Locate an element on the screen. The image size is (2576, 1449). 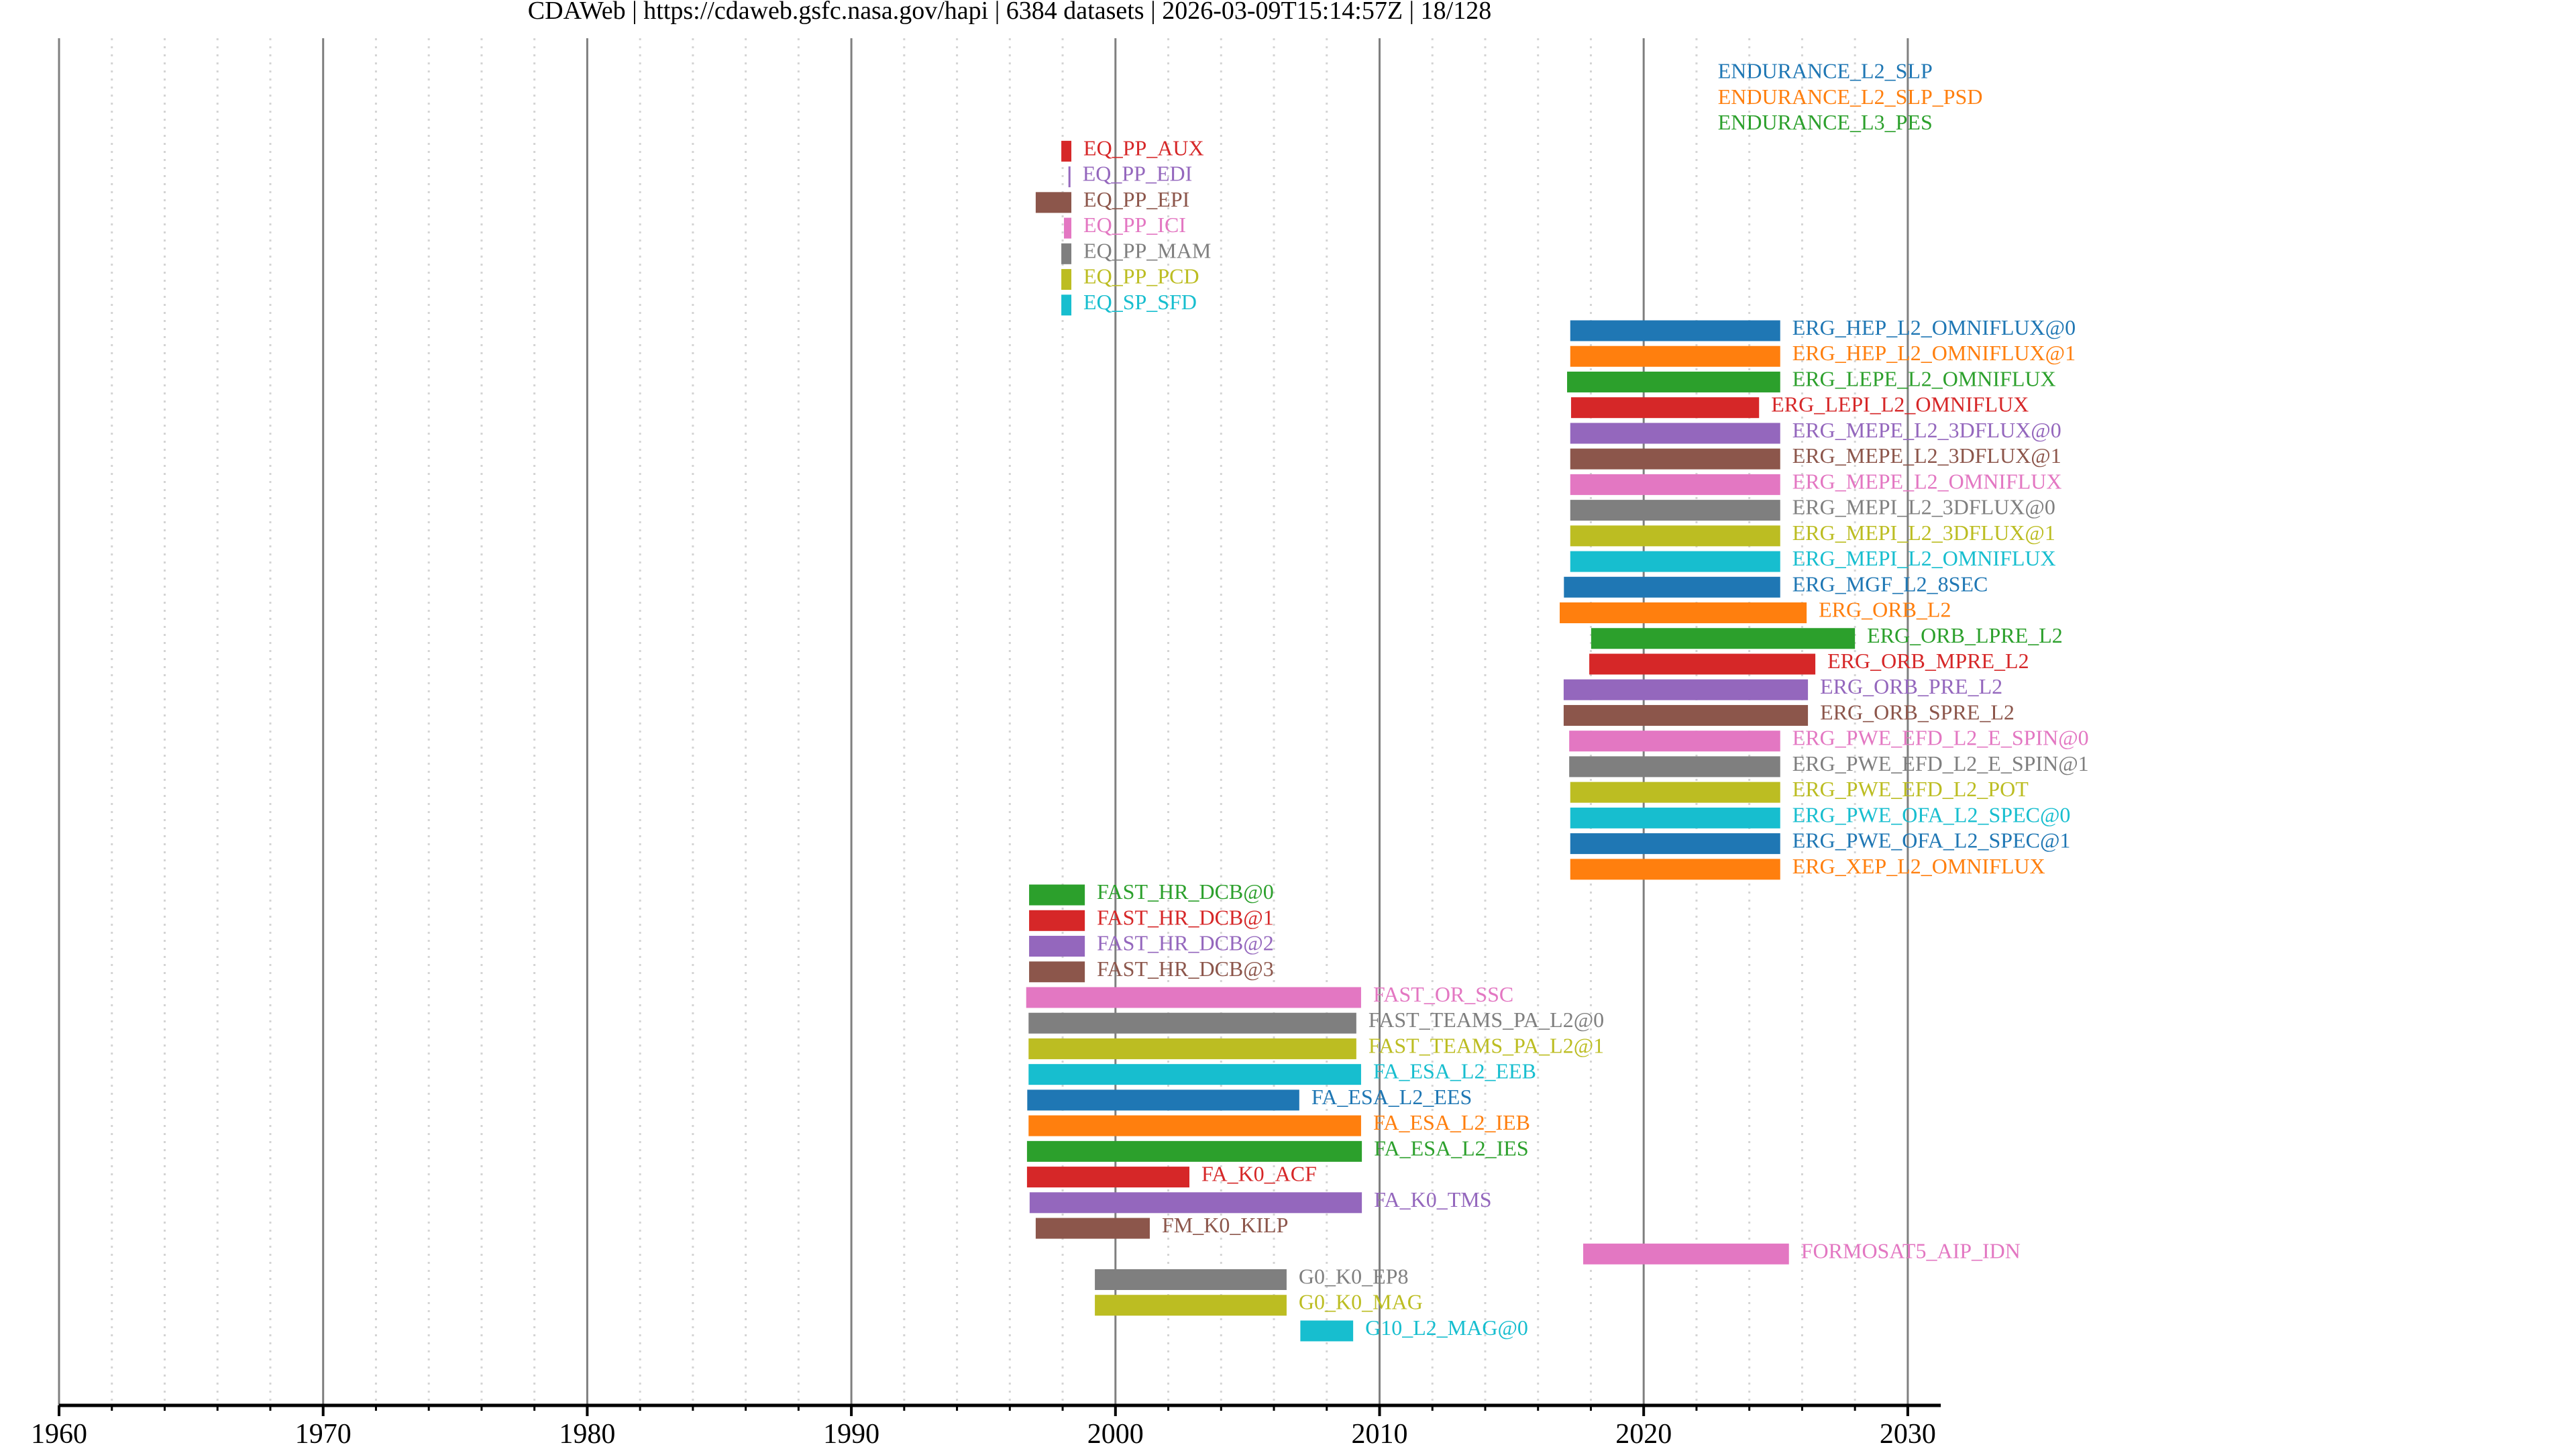
dataset-label: EQ_PP_EDI is located at coordinates (1138, 174).